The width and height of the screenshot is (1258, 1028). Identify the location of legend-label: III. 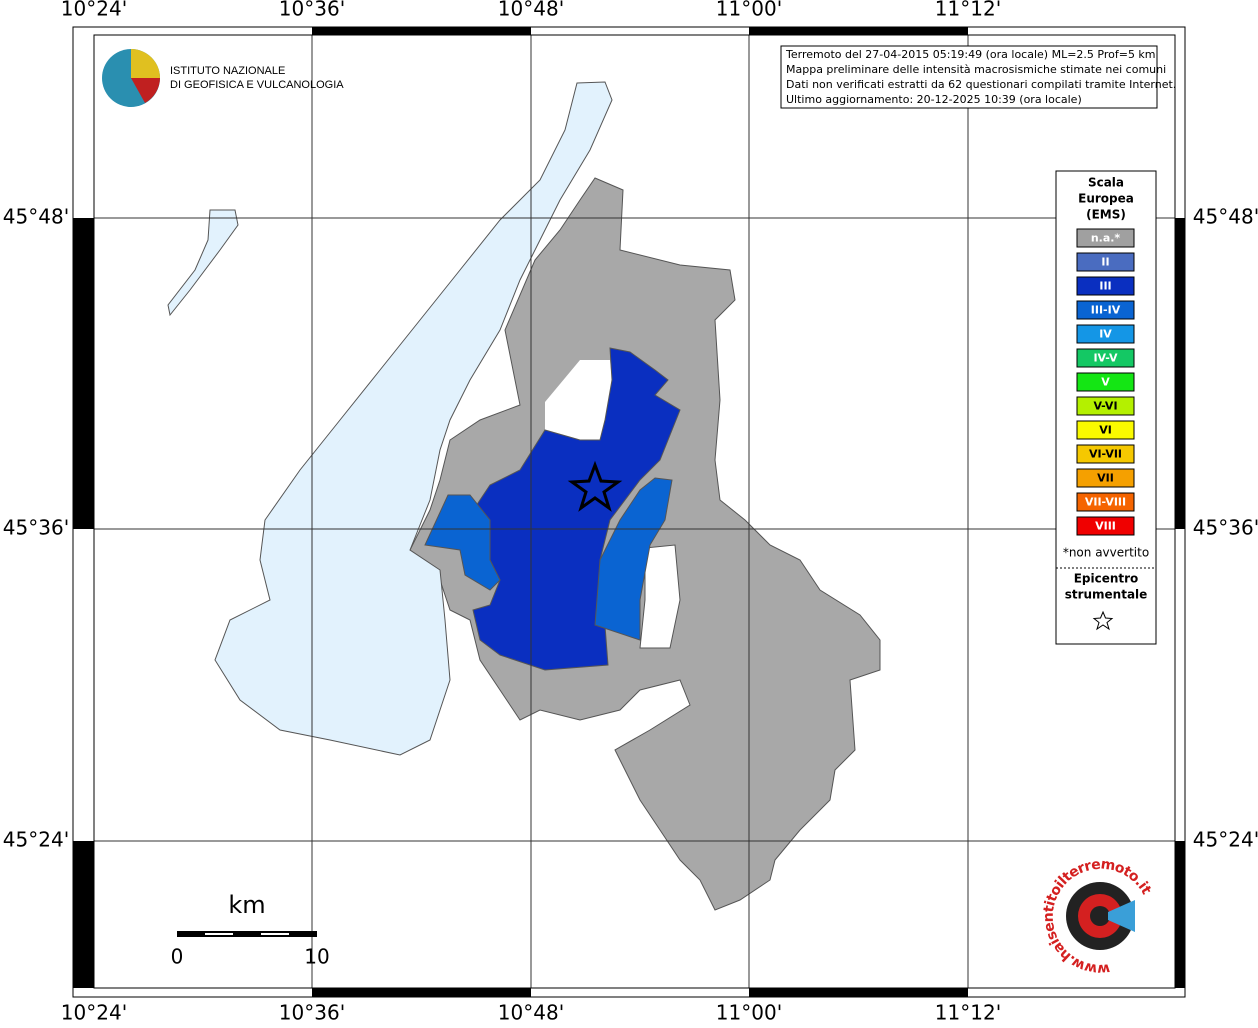
(1105, 286).